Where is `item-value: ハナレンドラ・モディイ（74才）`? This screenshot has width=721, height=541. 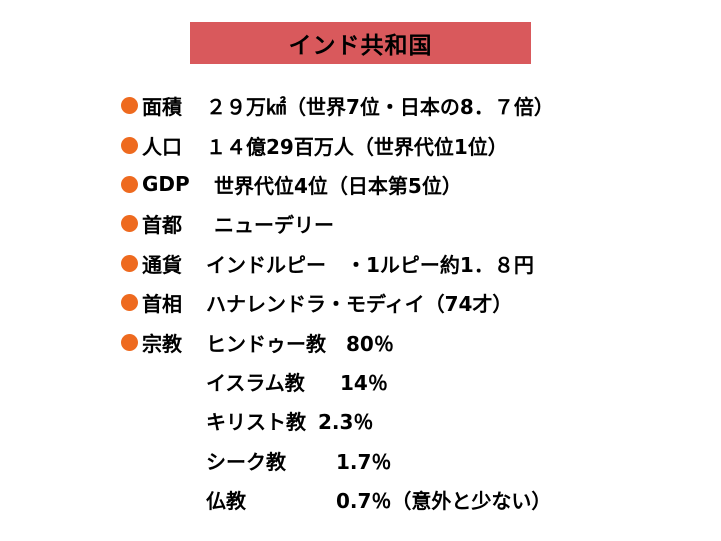 item-value: ハナレンドラ・モディイ（74才） is located at coordinates (359, 303).